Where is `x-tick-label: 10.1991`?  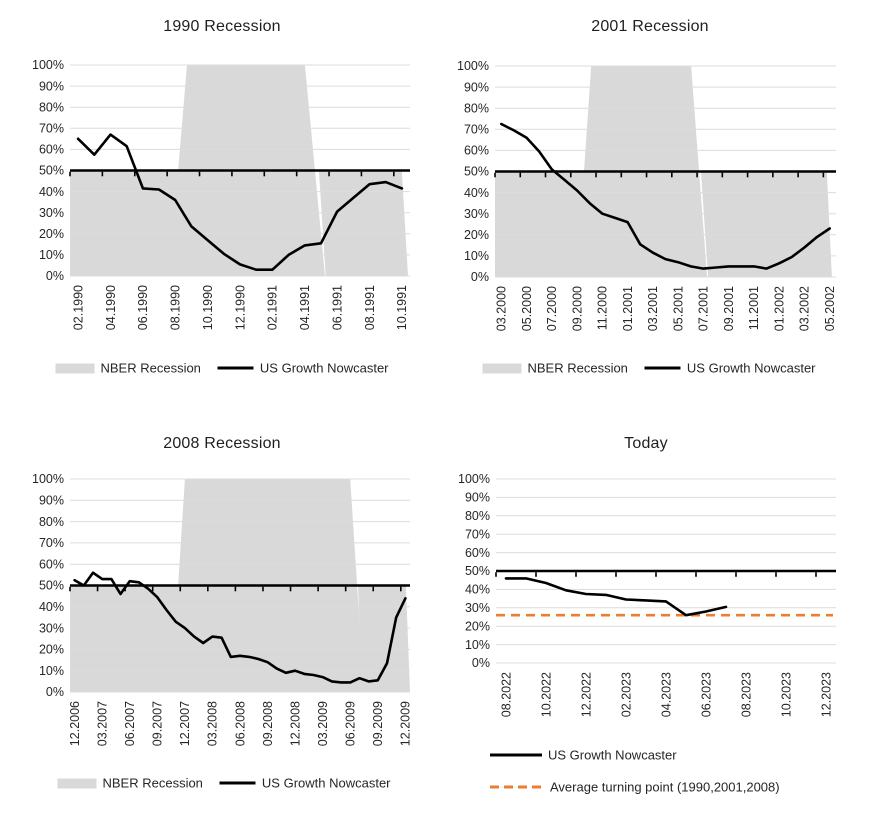
x-tick-label: 10.1991 is located at coordinates (402, 307).